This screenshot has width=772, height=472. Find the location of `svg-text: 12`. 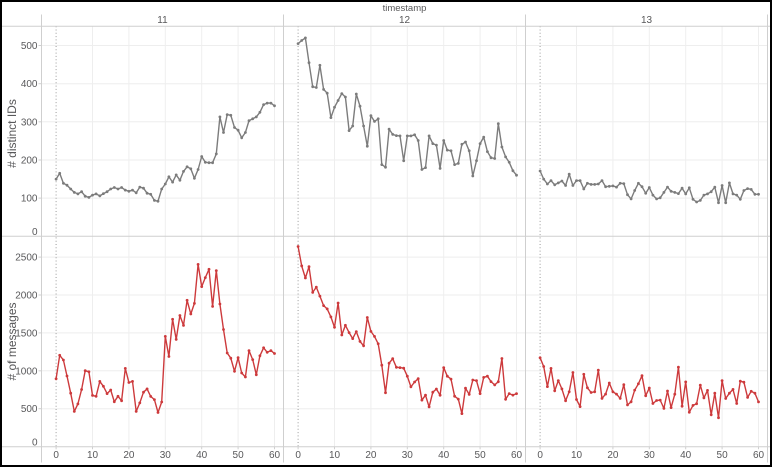

svg-text: 12 is located at coordinates (405, 20).